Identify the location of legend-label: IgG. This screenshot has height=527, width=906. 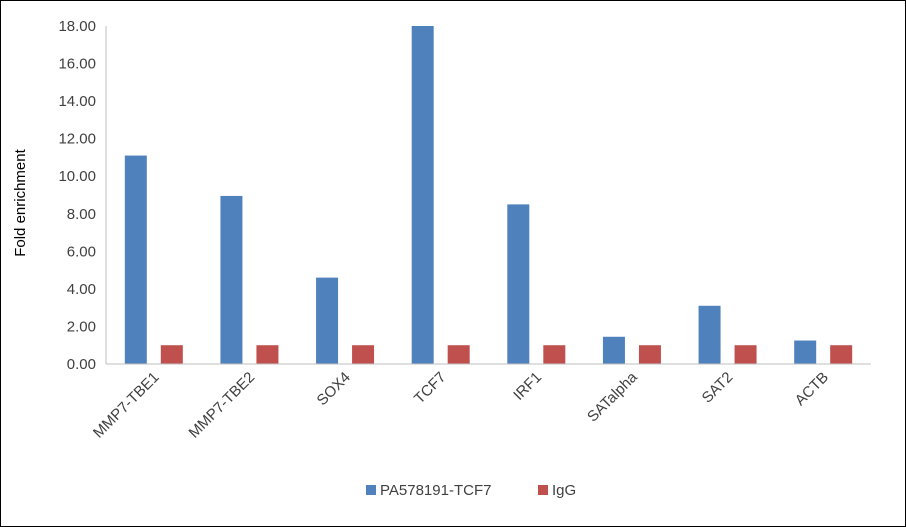
(564, 490).